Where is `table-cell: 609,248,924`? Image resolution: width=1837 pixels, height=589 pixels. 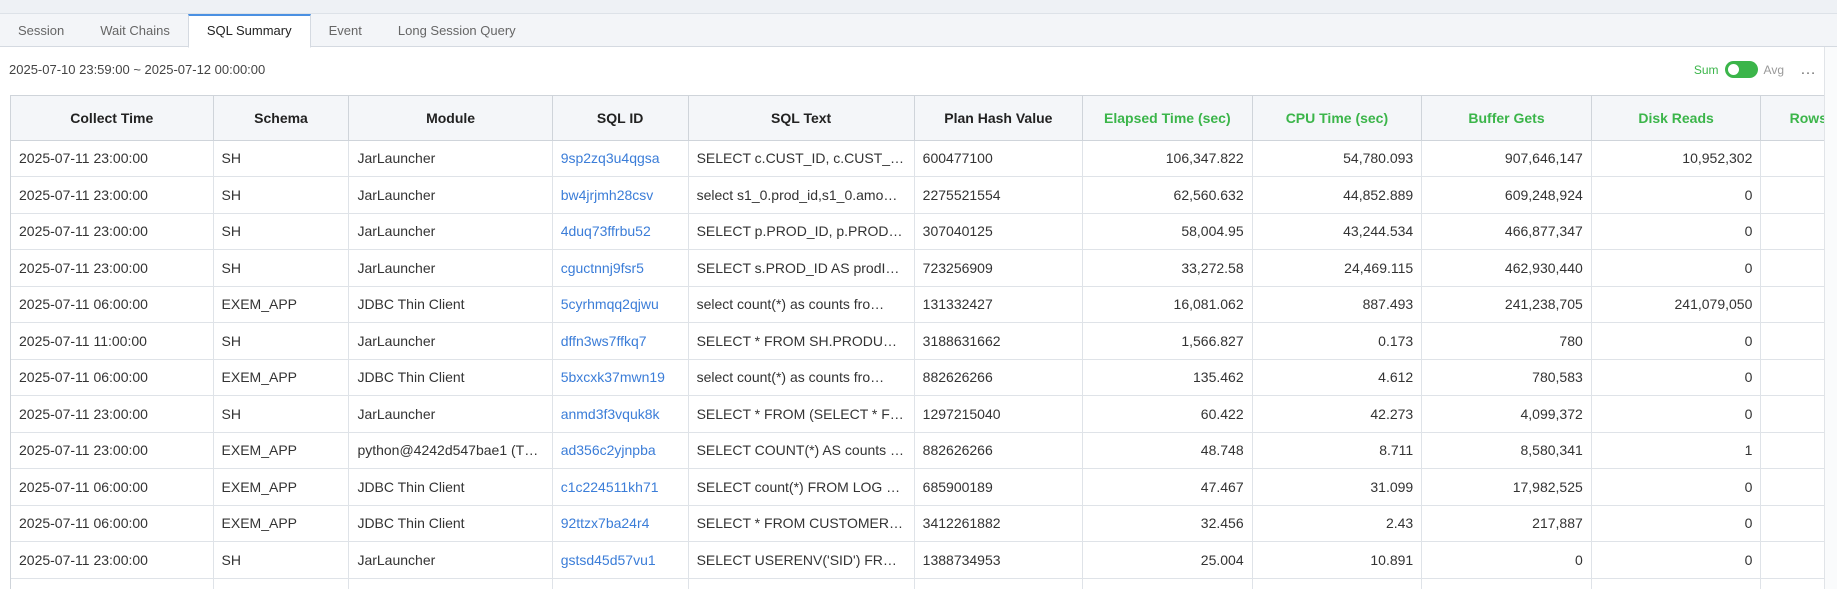 table-cell: 609,248,924 is located at coordinates (1506, 195).